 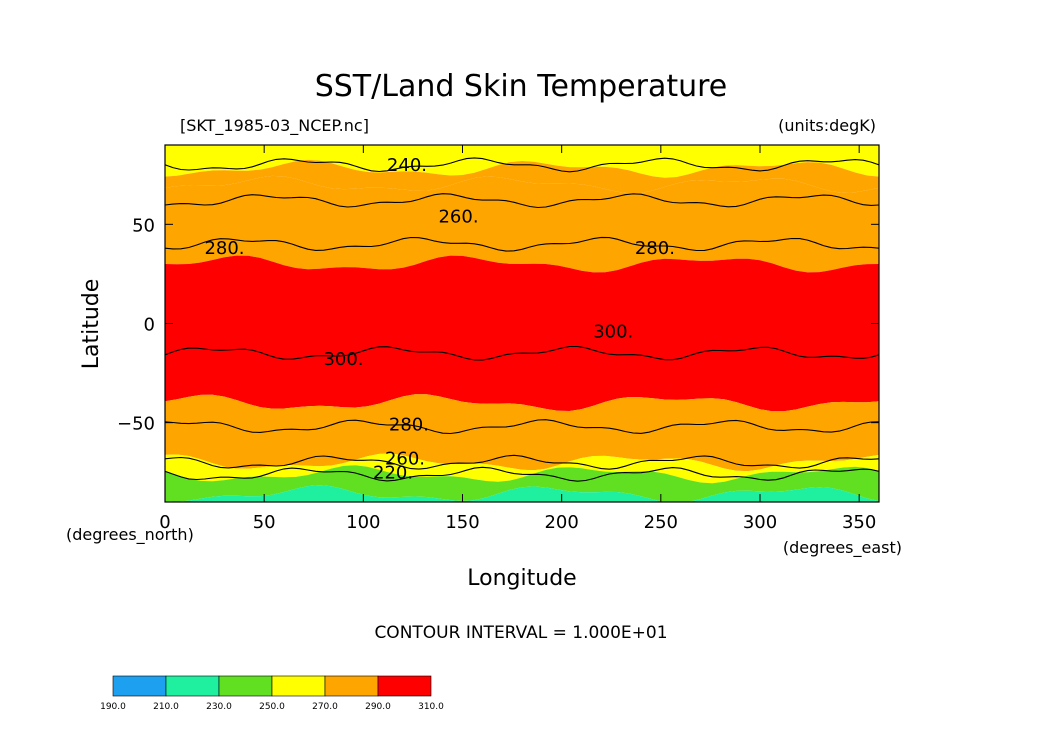 I want to click on contour-label: 240., so click(x=407, y=165).